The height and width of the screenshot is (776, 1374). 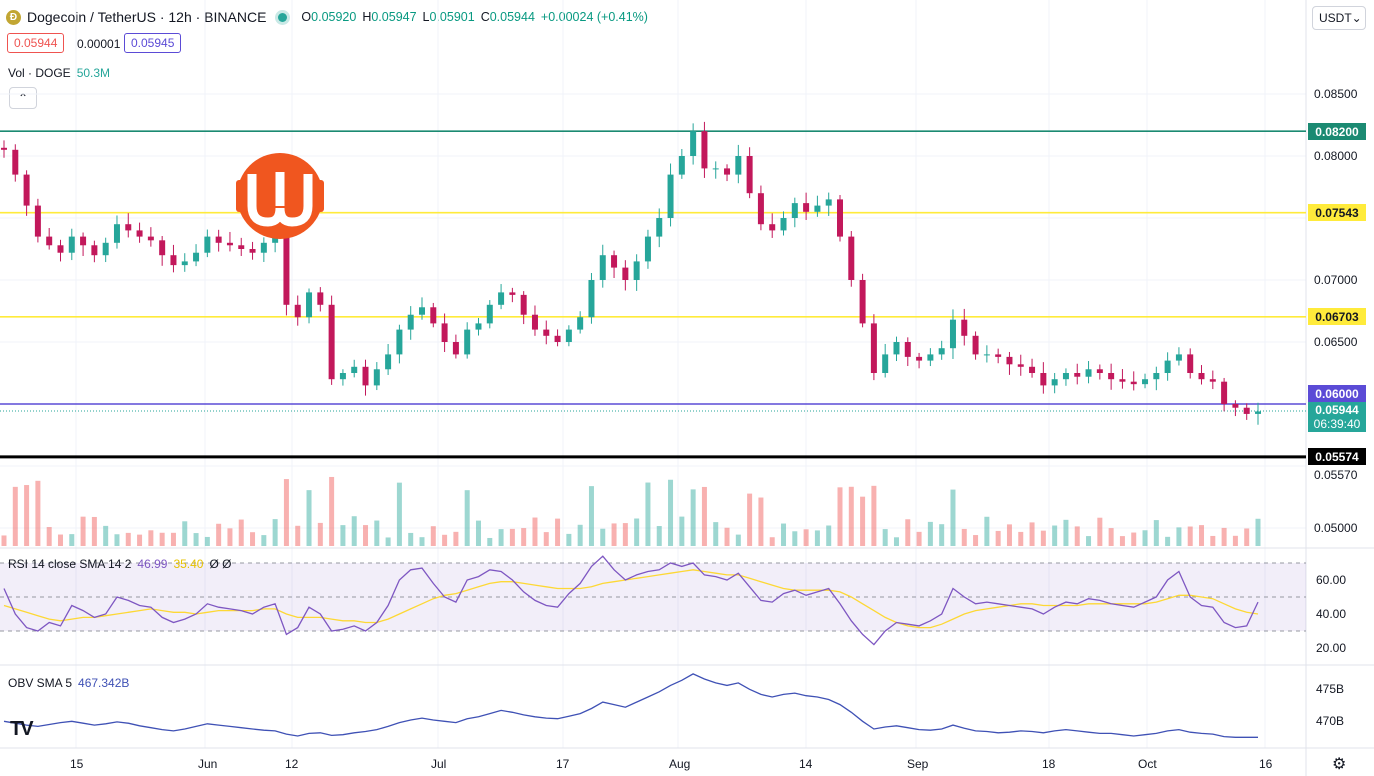 I want to click on x-tick: Jul, so click(x=439, y=764).